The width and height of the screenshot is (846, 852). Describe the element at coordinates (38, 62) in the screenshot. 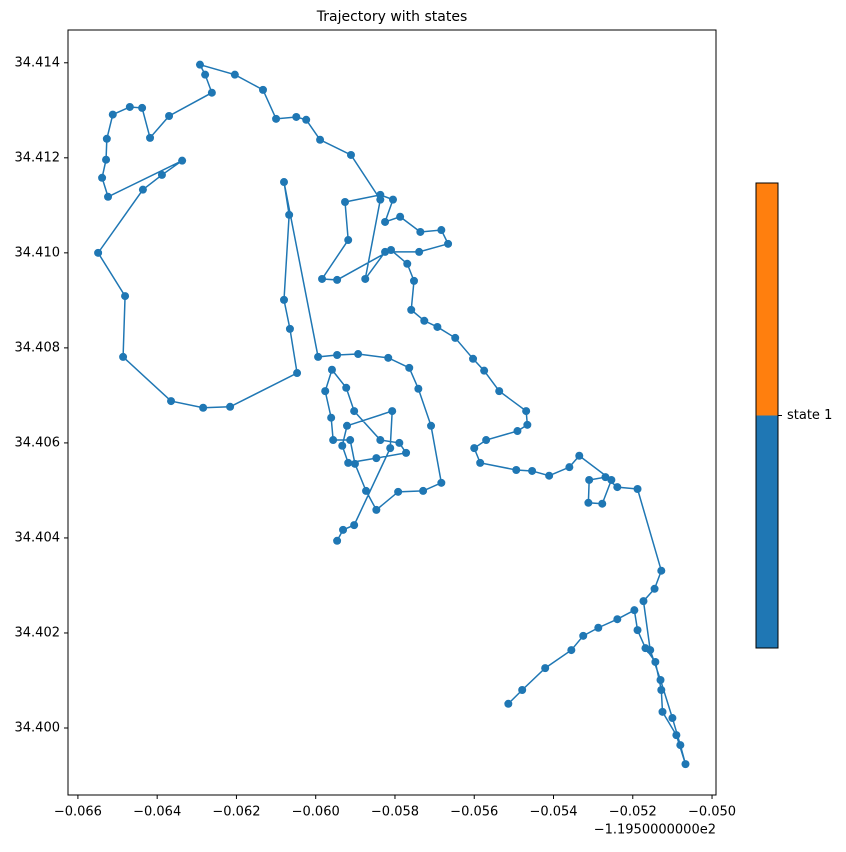

I see `y-tick-label: 34.414` at that location.